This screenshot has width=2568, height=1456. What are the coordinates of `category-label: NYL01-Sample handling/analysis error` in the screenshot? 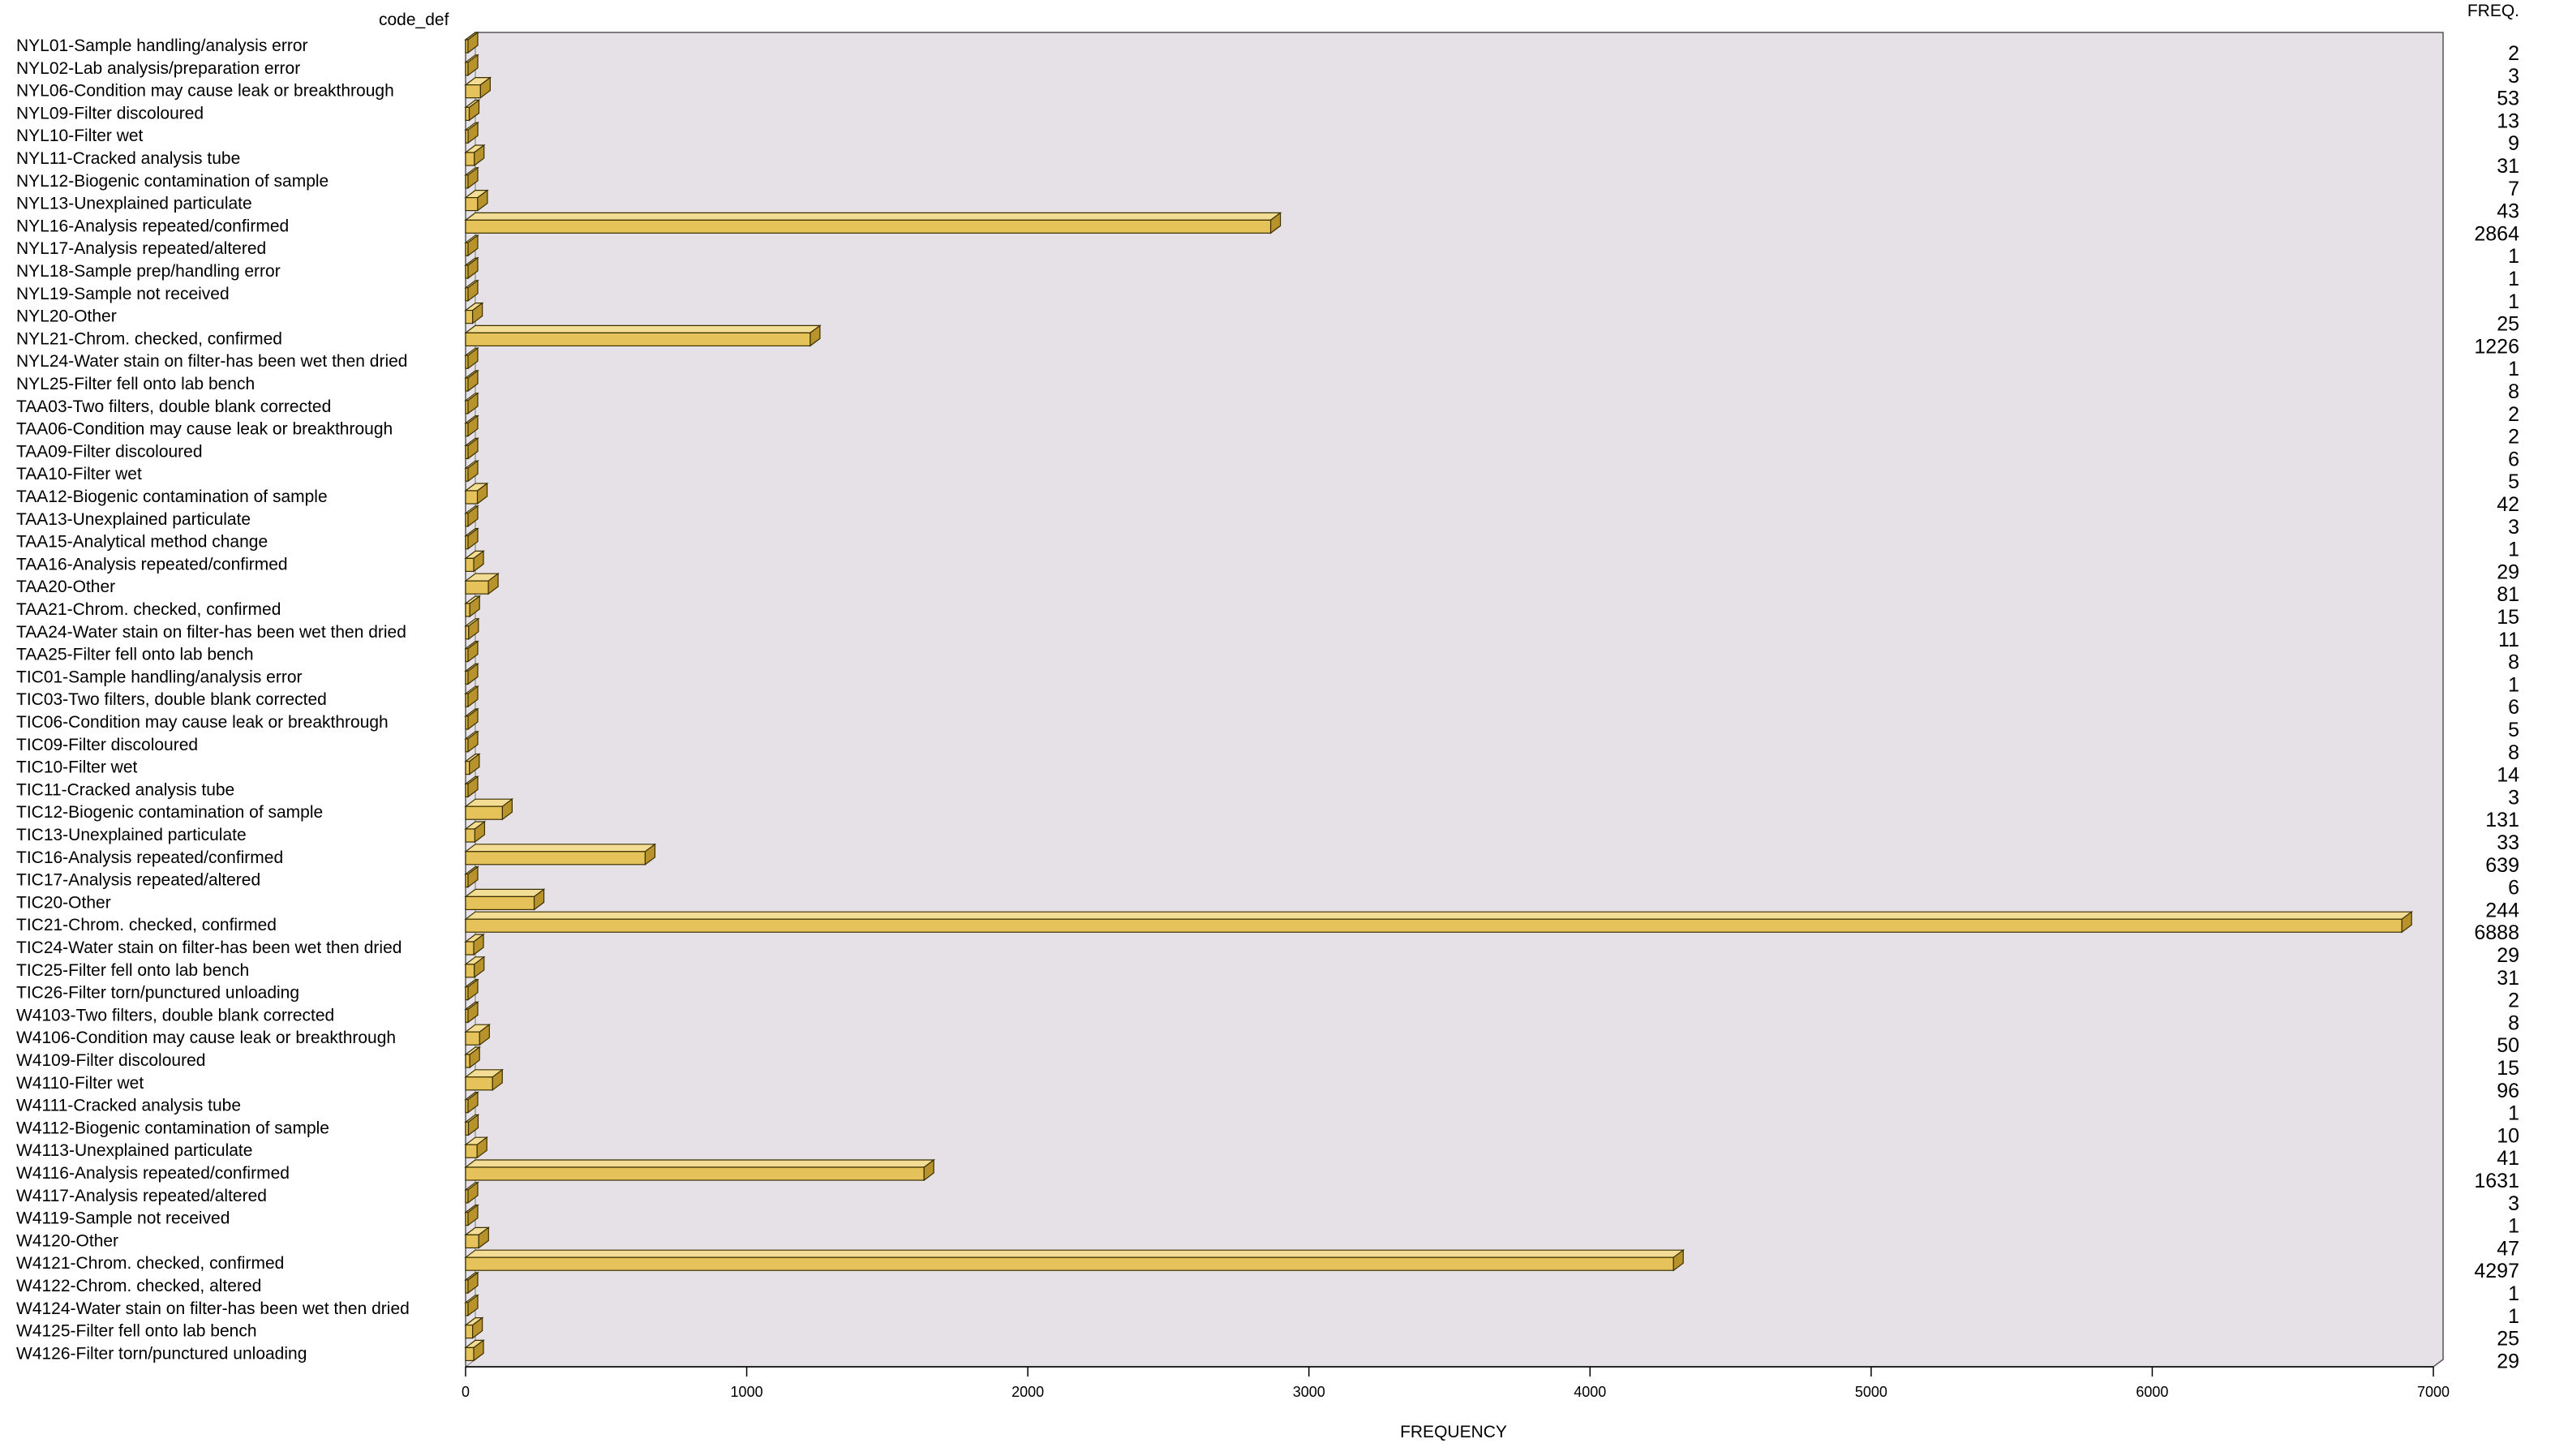 It's located at (162, 46).